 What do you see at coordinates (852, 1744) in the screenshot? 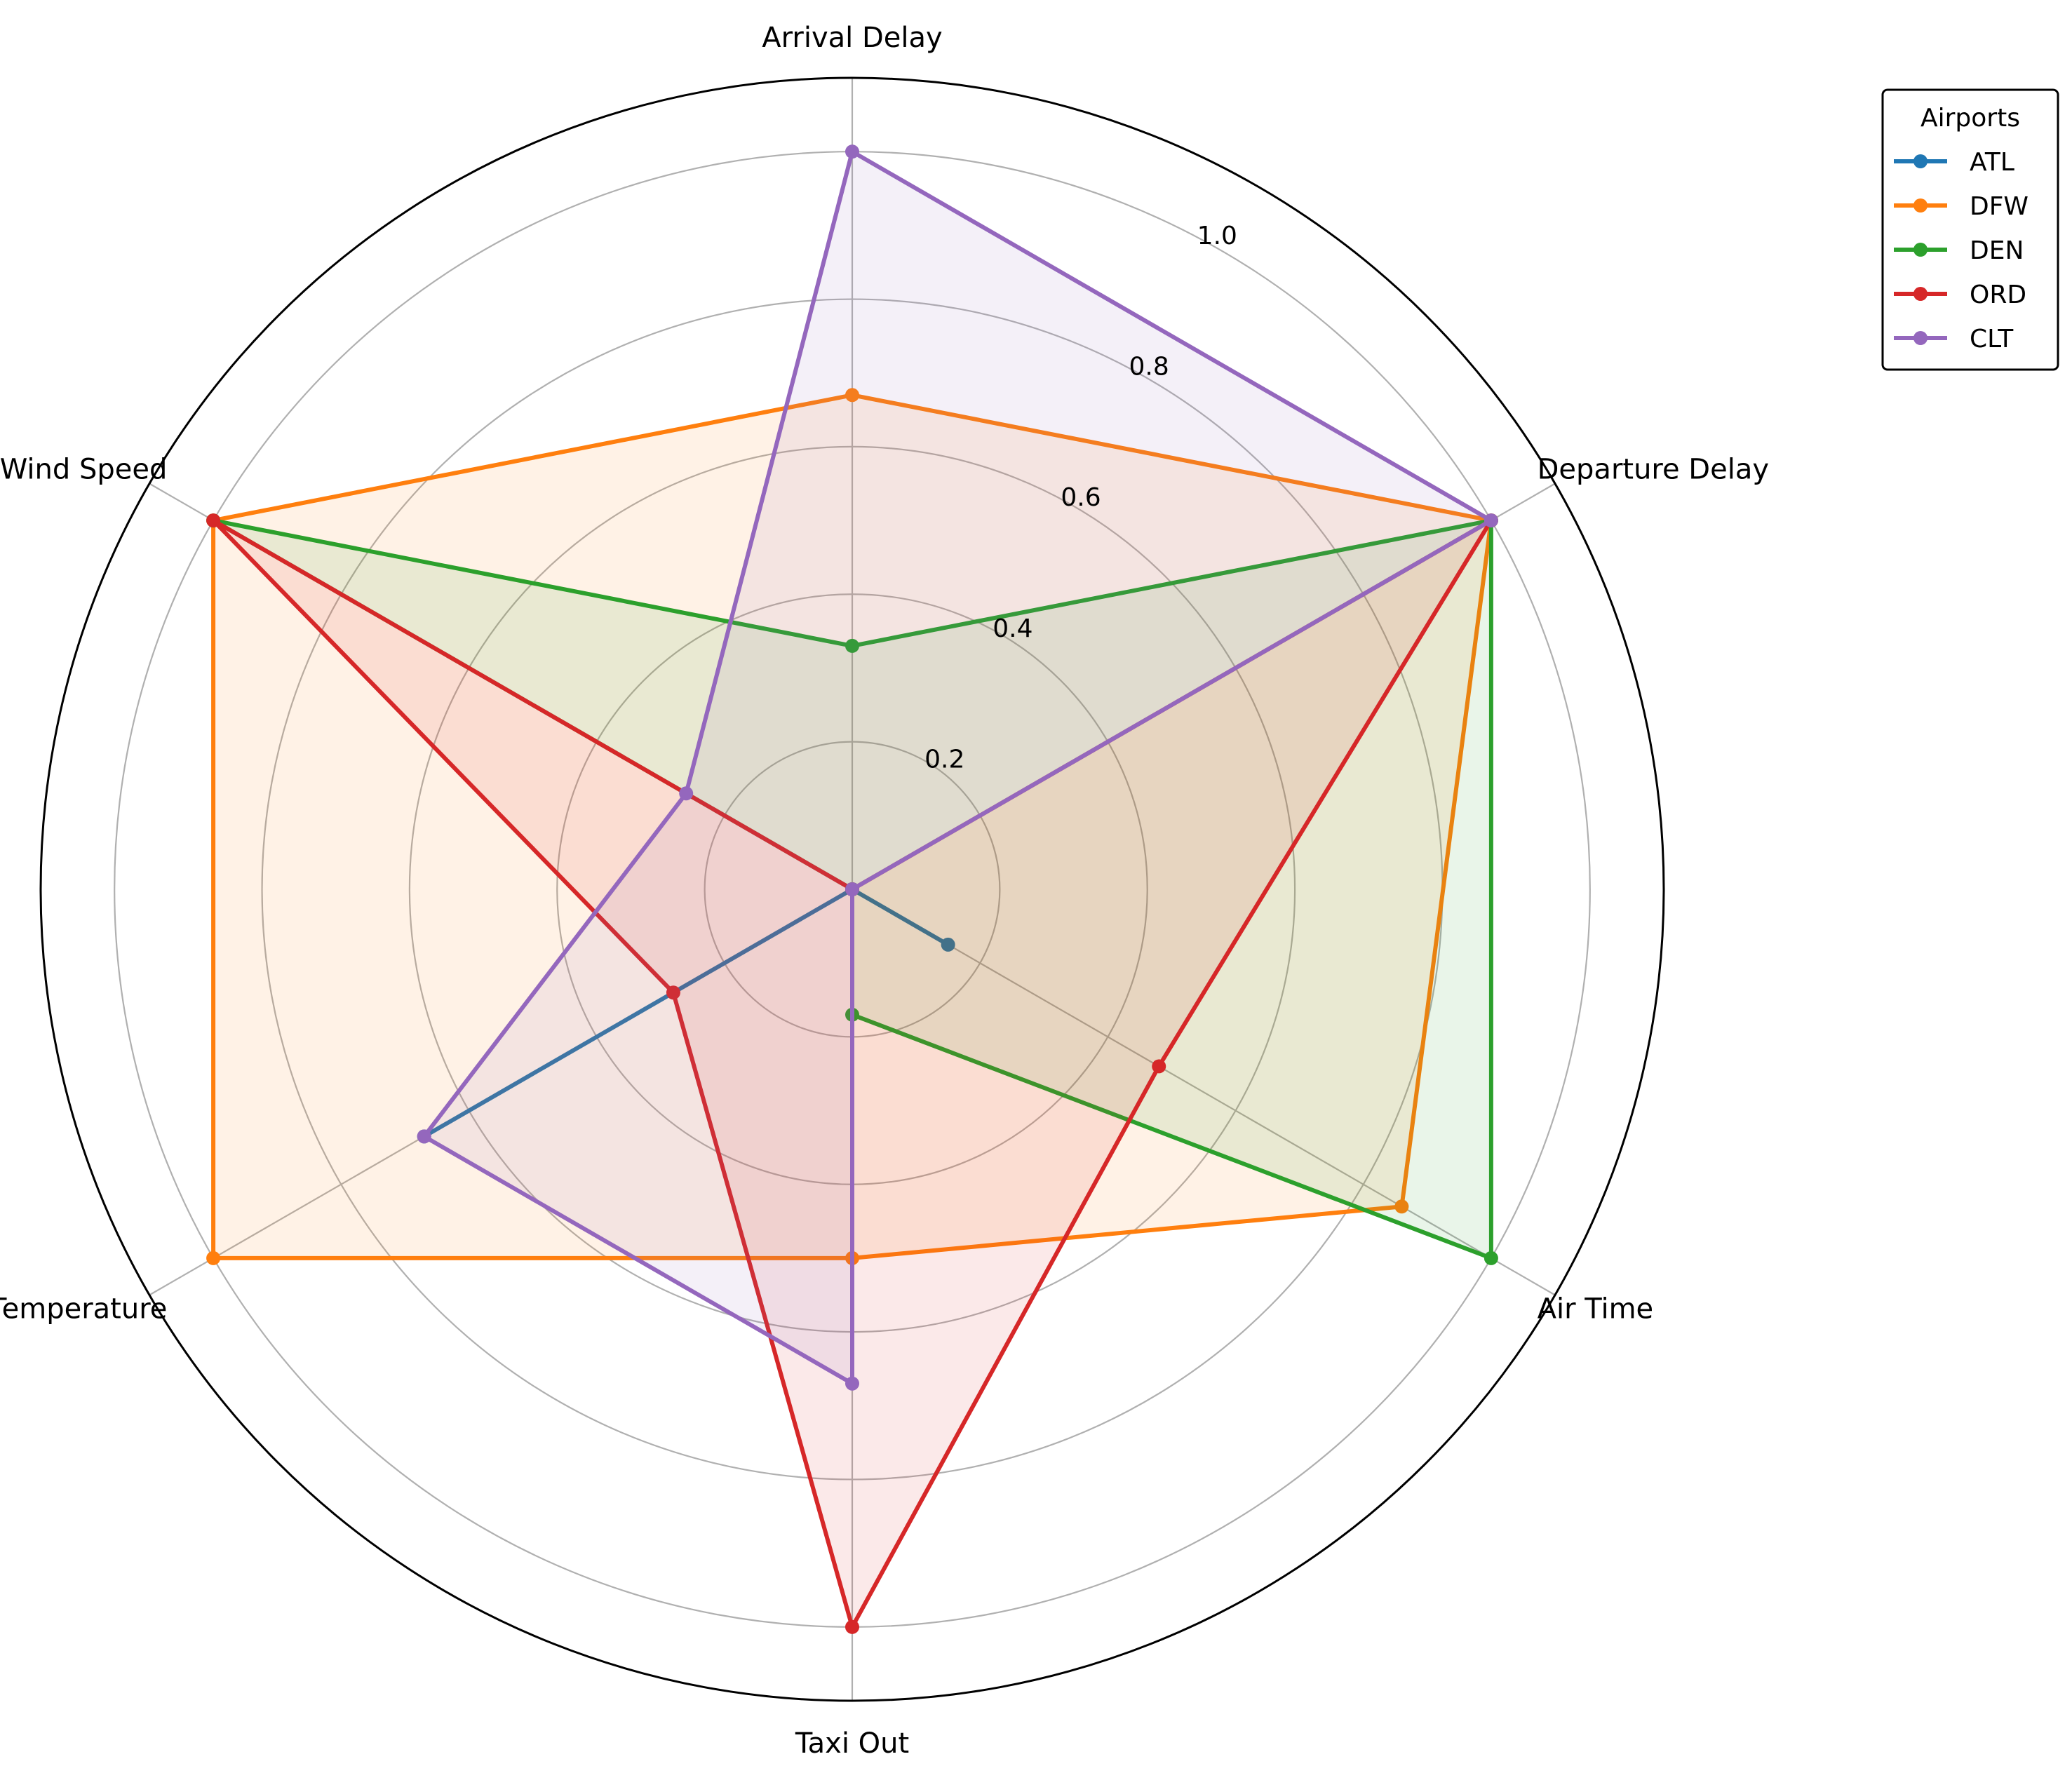
I see `category-label: Taxi Out` at bounding box center [852, 1744].